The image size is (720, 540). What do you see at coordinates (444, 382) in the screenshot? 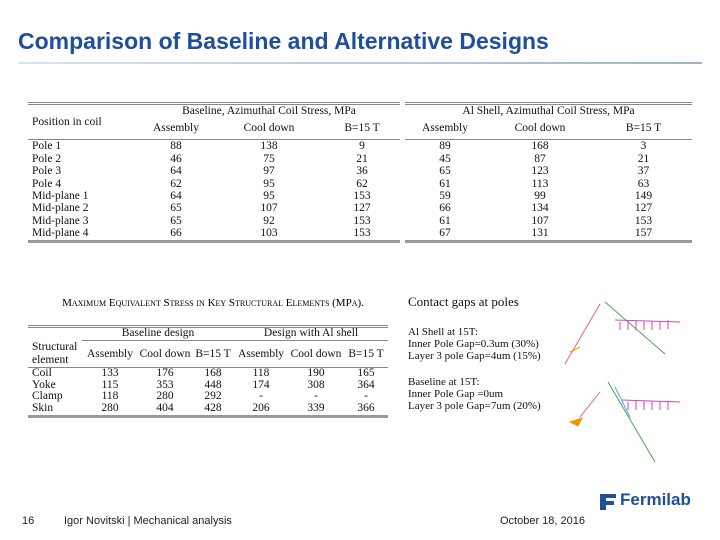
I see `note-line: Baseline at 15T:` at bounding box center [444, 382].